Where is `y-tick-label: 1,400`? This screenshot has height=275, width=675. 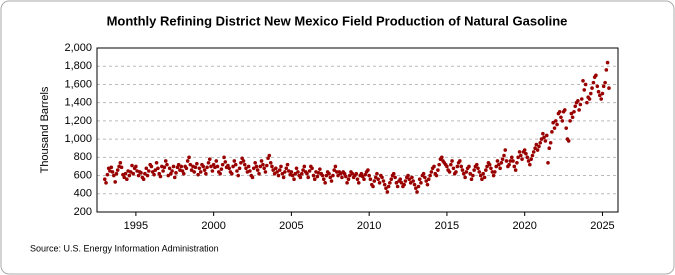
y-tick-label: 1,400 is located at coordinates (78, 103).